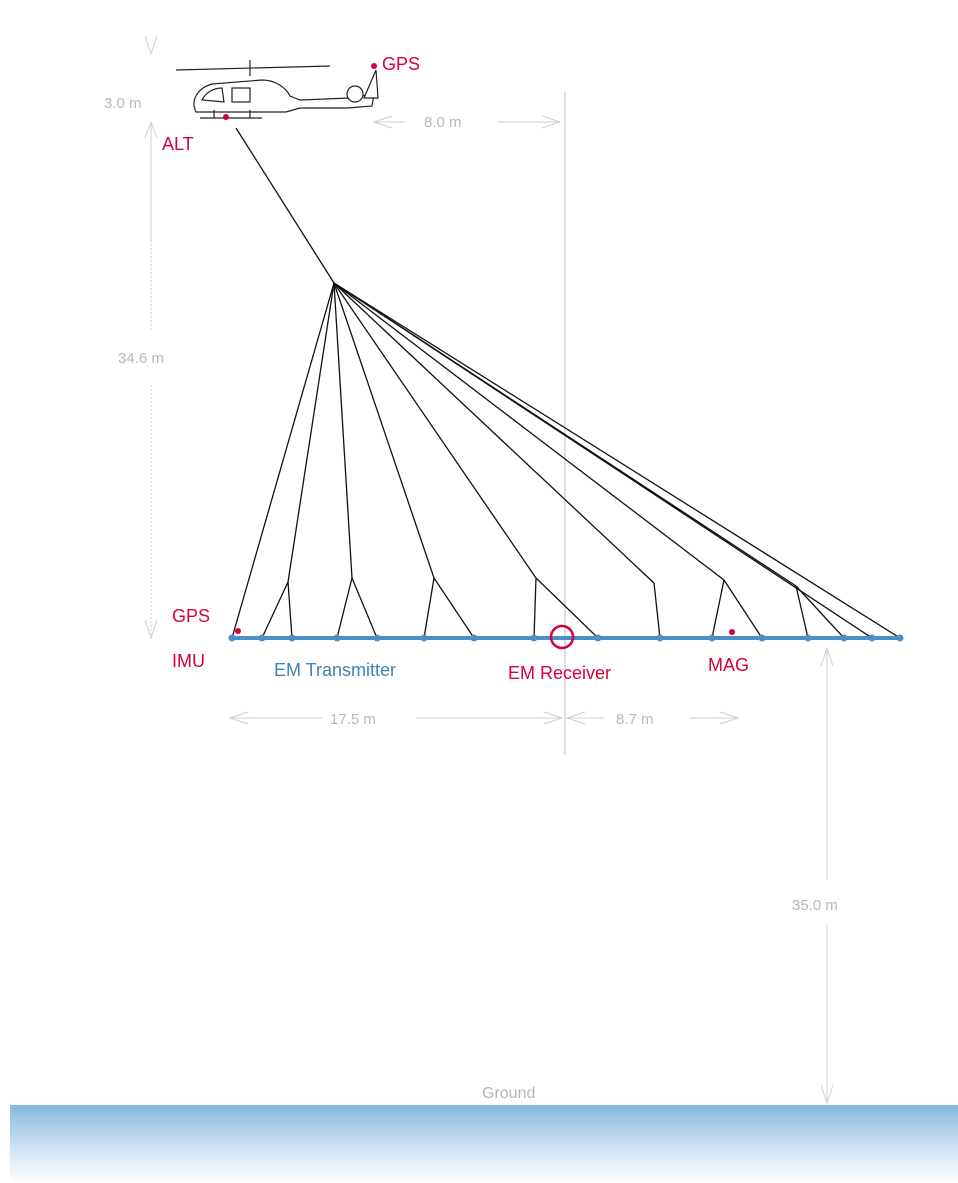 Image resolution: width=958 pixels, height=1183 pixels. I want to click on gps-top-label: GPS, so click(401, 64).